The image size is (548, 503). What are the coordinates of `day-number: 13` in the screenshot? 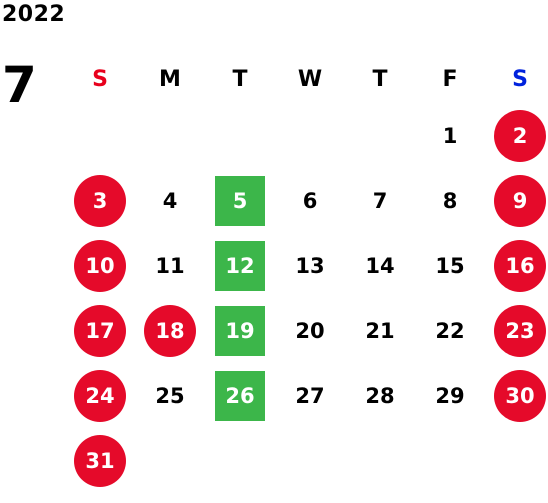 It's located at (310, 265).